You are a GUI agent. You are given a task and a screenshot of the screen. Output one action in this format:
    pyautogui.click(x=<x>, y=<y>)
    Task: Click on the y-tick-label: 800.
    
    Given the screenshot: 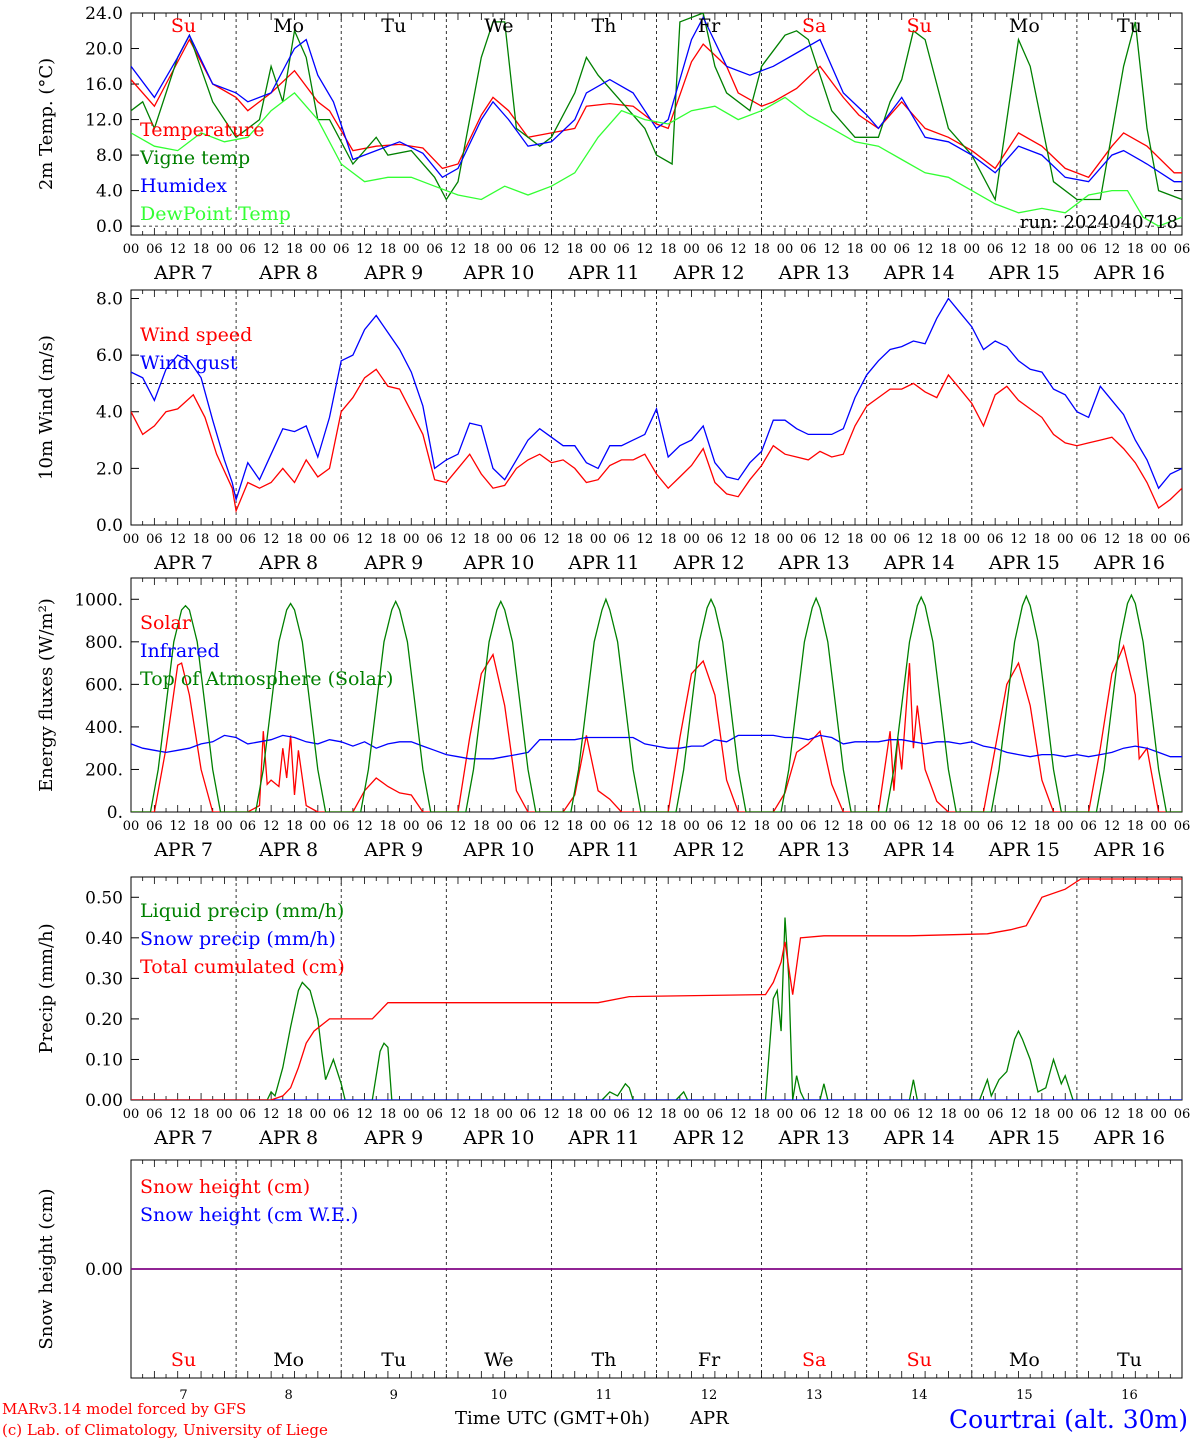 What is the action you would take?
    pyautogui.click(x=104, y=643)
    